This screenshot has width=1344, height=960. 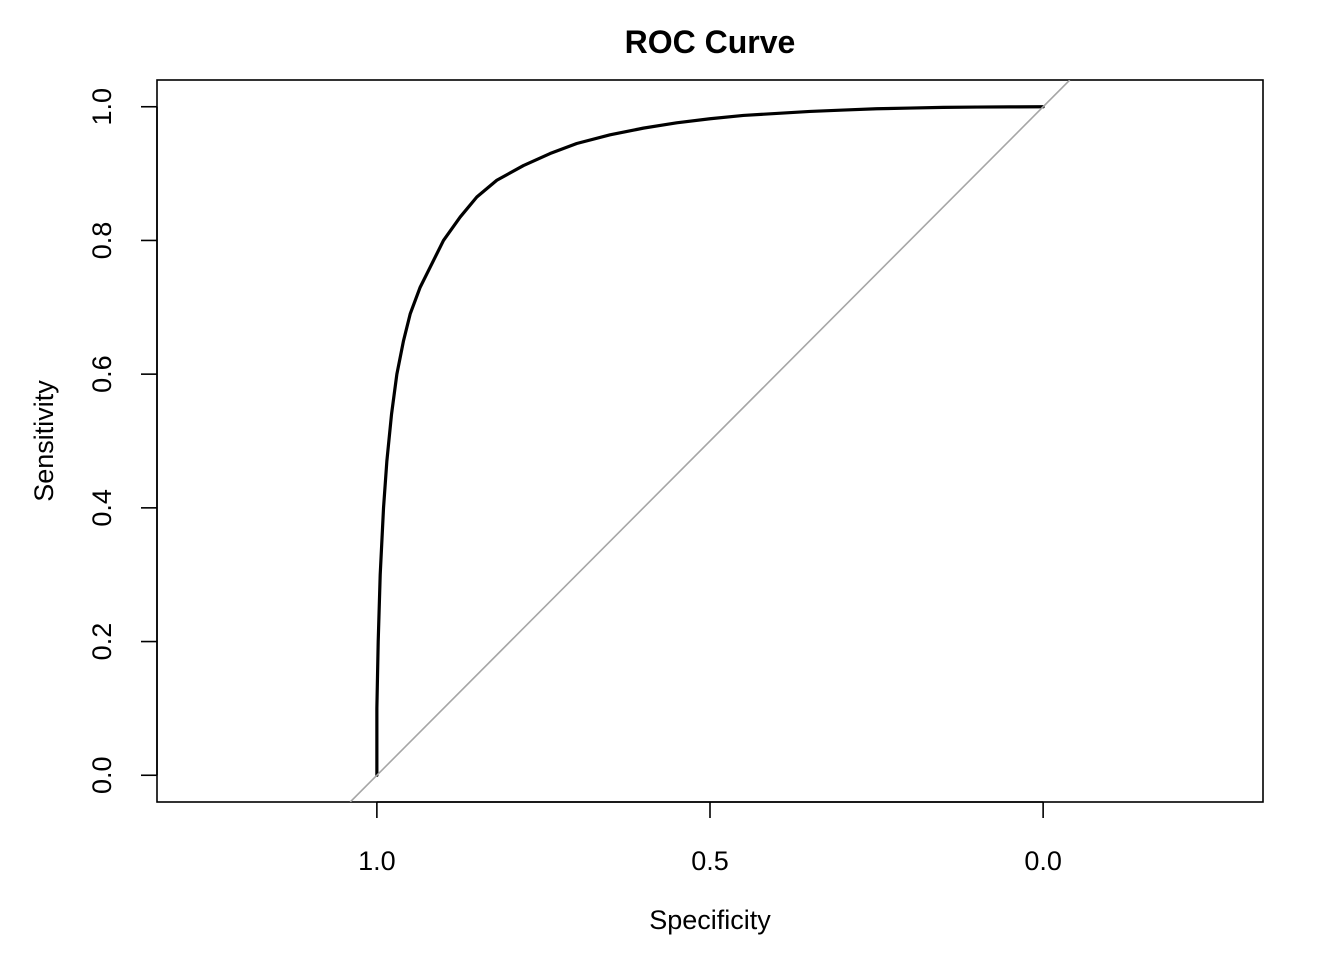 What do you see at coordinates (102, 775) in the screenshot?
I see `y-tick-label: 0.0` at bounding box center [102, 775].